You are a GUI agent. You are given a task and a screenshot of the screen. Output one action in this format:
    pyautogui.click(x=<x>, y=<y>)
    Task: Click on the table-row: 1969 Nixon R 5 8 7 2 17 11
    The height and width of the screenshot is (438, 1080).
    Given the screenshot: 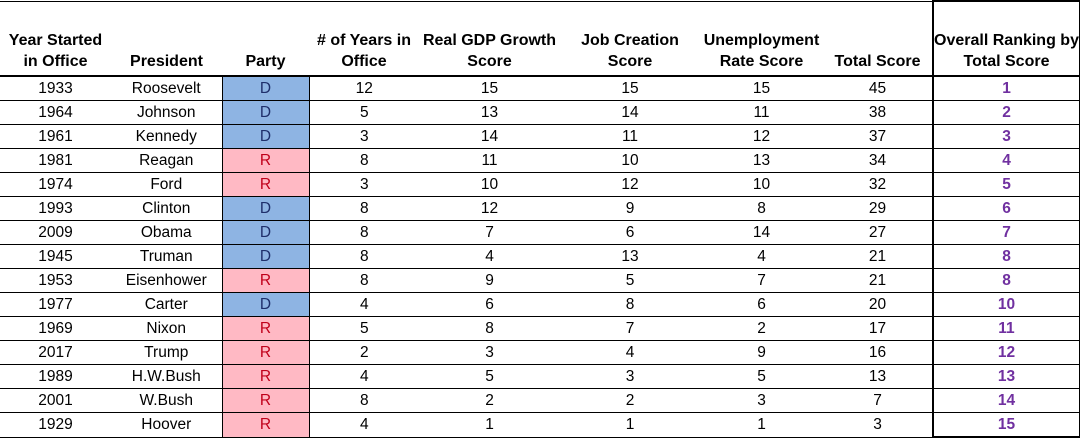 What is the action you would take?
    pyautogui.click(x=540, y=328)
    